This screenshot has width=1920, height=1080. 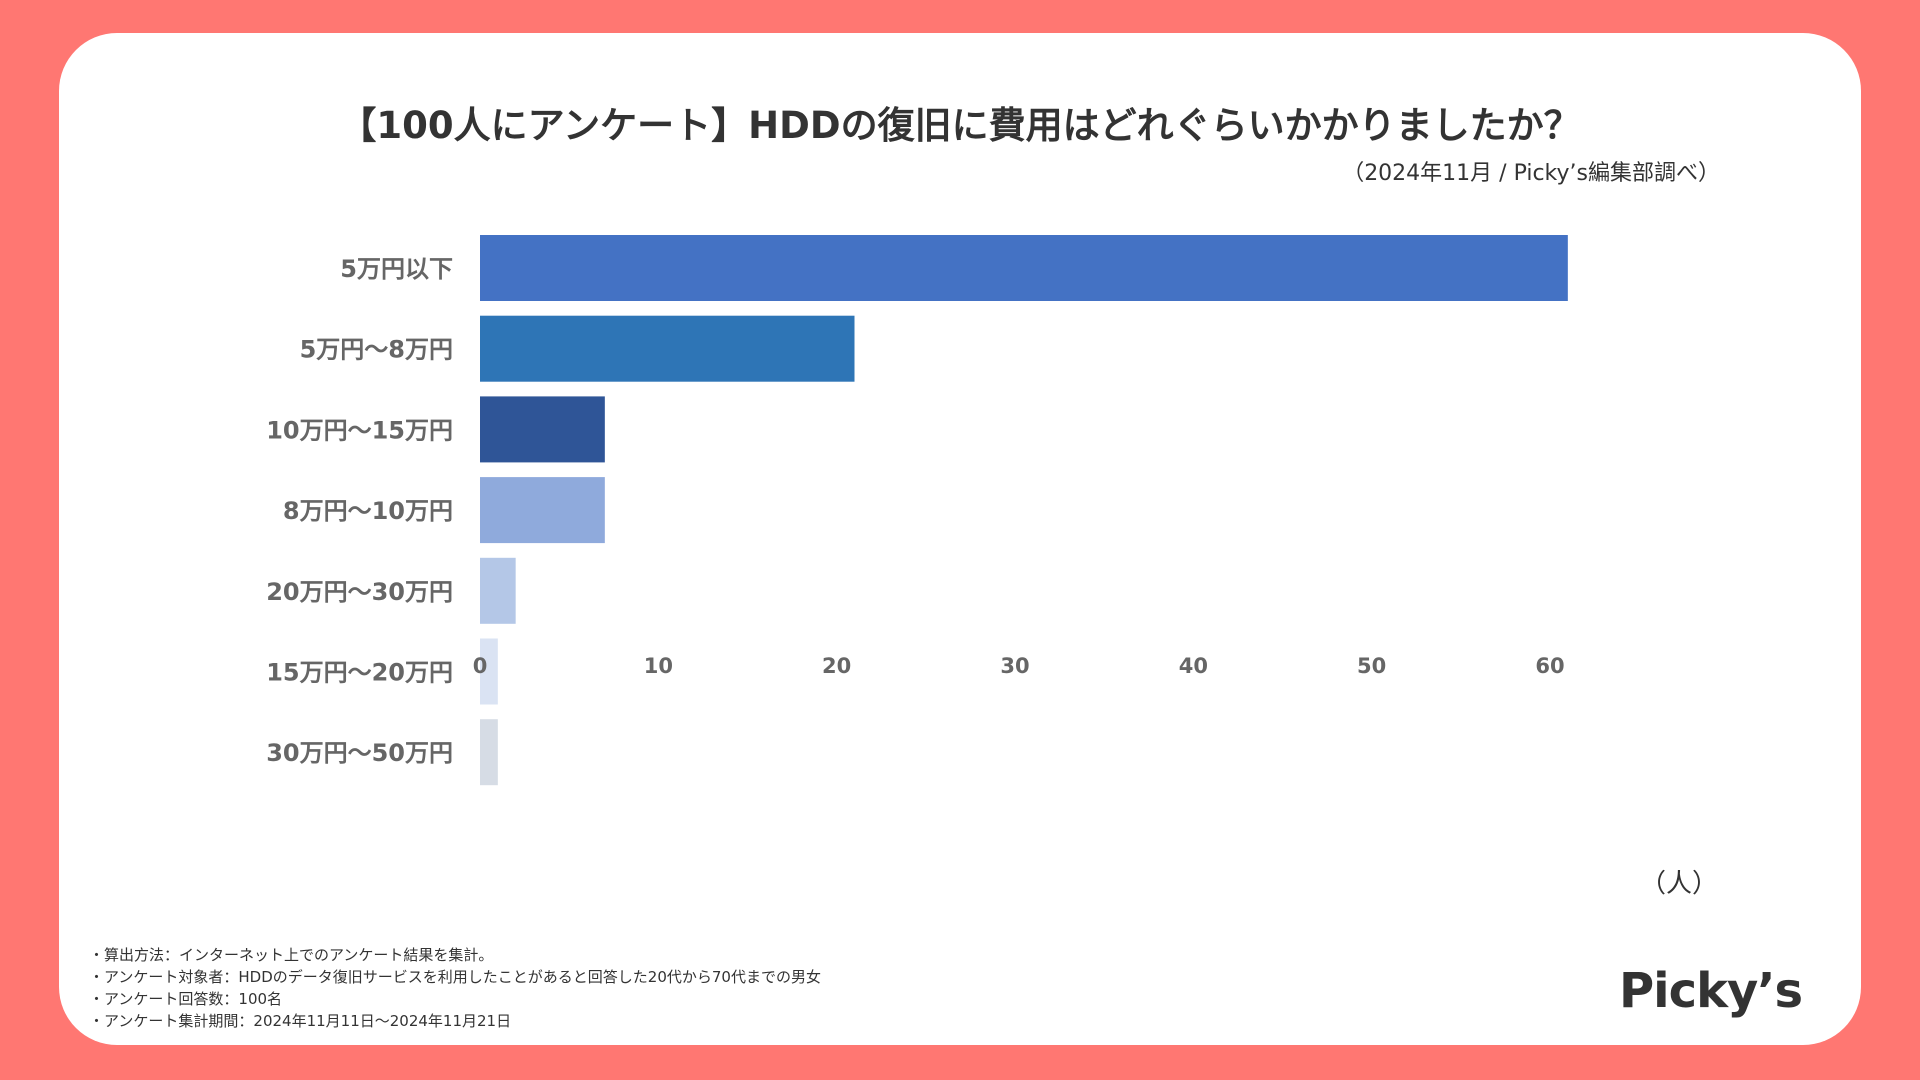 I want to click on category-label: 5万円〜8万円, so click(x=376, y=350).